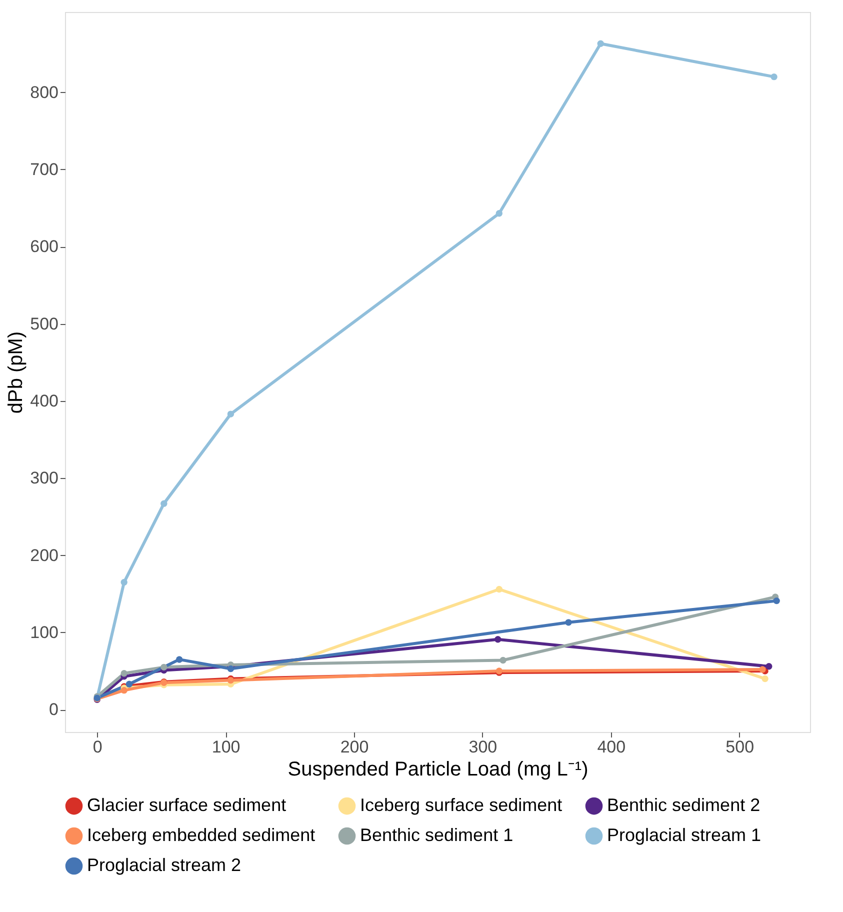 The width and height of the screenshot is (843, 912). Describe the element at coordinates (461, 805) in the screenshot. I see `legend-label: Iceberg surface sediment` at that location.